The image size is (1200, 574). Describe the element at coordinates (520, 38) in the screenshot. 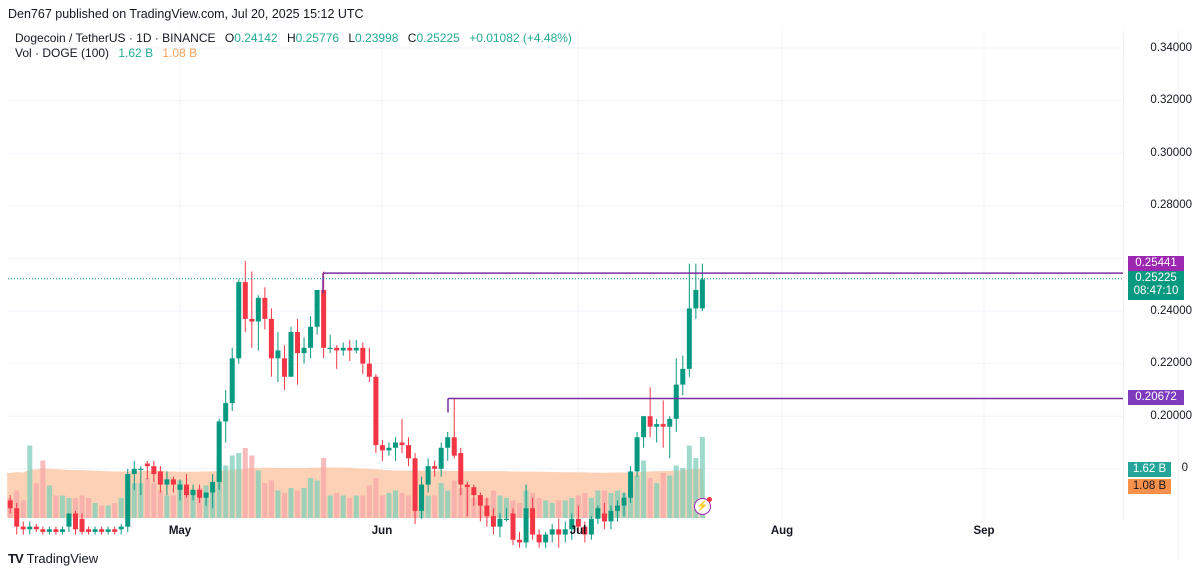

I see `change-value: +0.01082 (+4.48%)` at that location.